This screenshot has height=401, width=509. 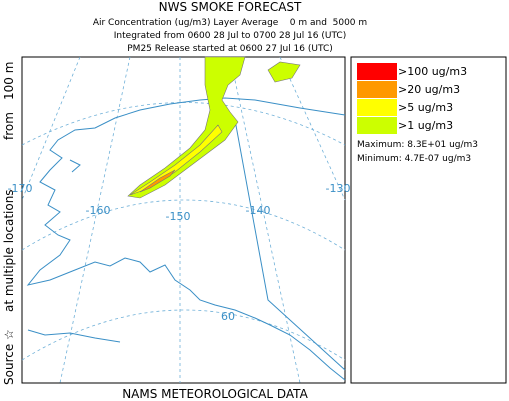 What do you see at coordinates (9, 81) in the screenshot?
I see `height-label: 100 m` at bounding box center [9, 81].